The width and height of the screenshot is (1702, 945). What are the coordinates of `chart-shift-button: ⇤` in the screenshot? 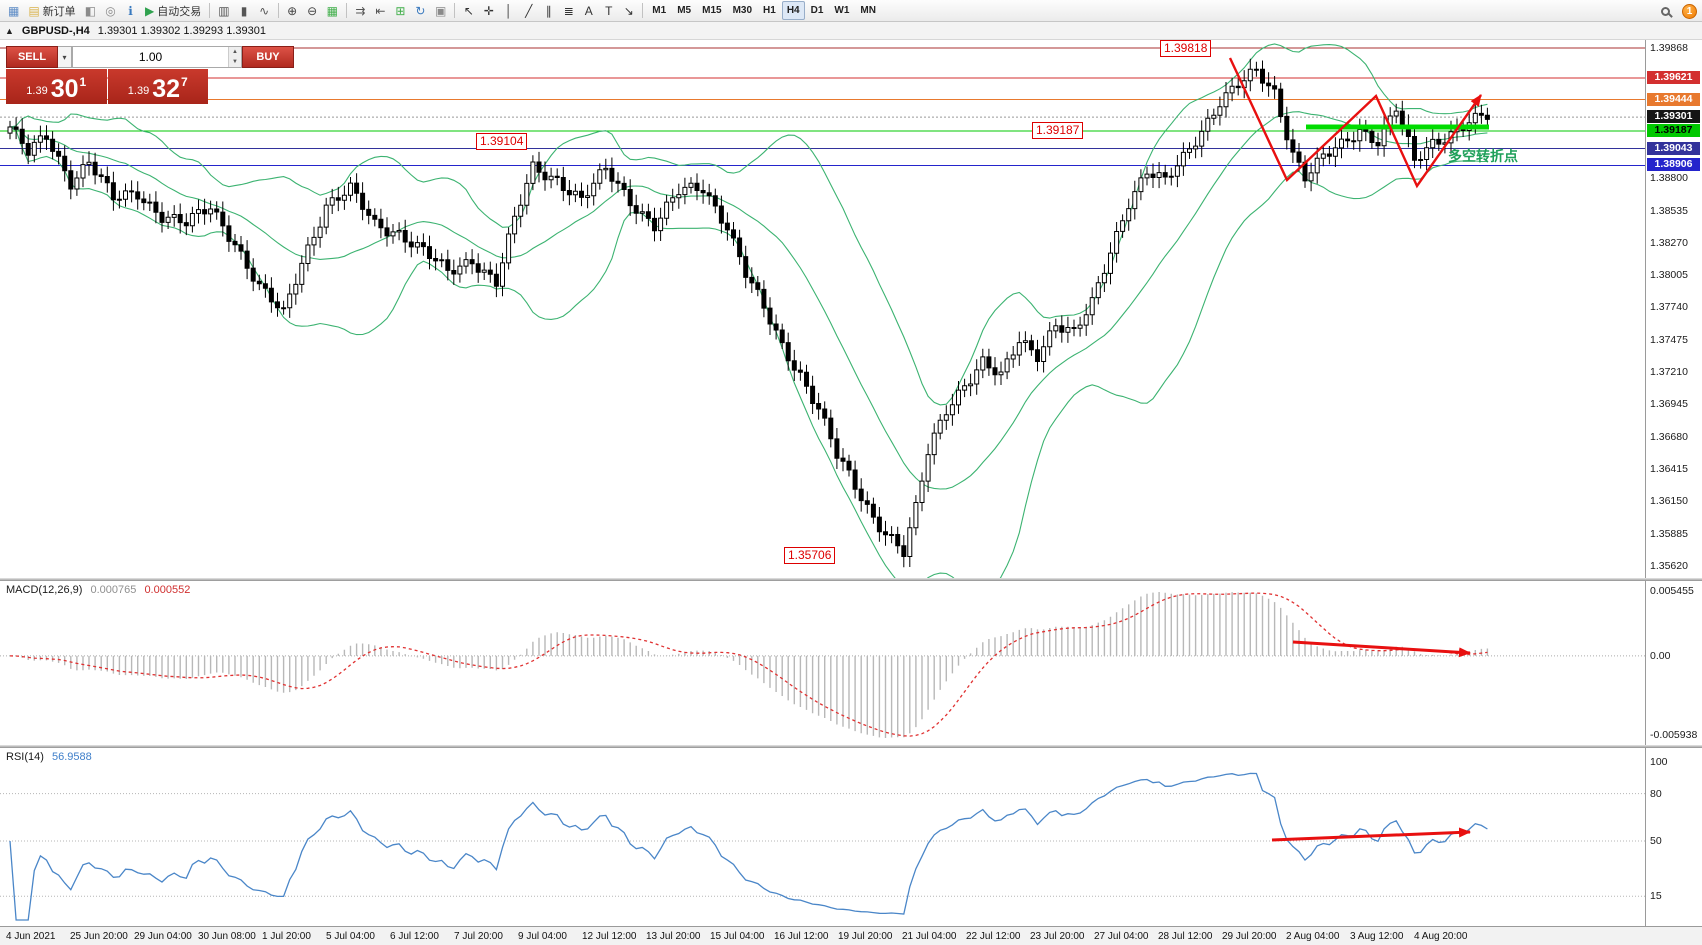 It's located at (380, 10).